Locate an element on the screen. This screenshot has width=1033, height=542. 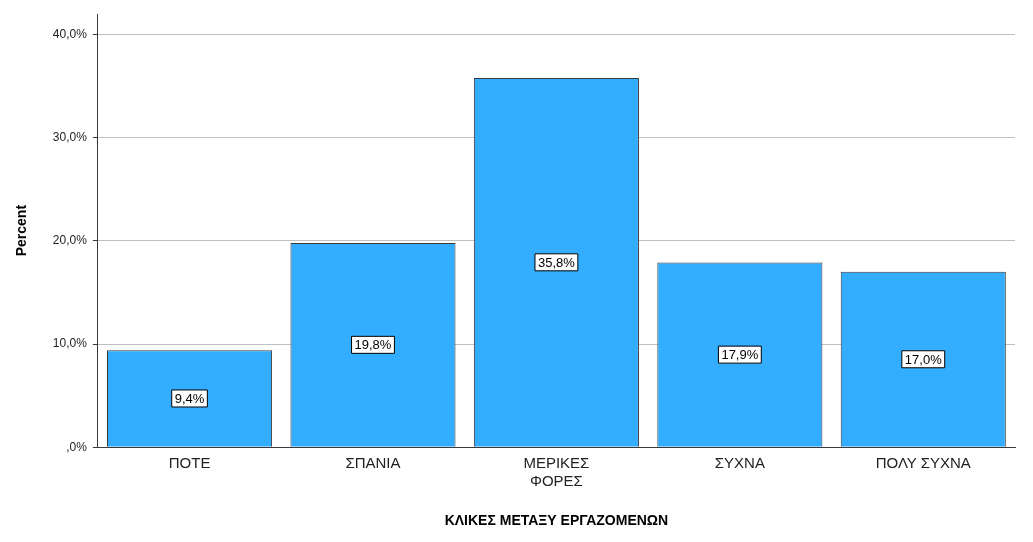
x-tick-label: ΣΥΧΝΑ is located at coordinates (739, 463).